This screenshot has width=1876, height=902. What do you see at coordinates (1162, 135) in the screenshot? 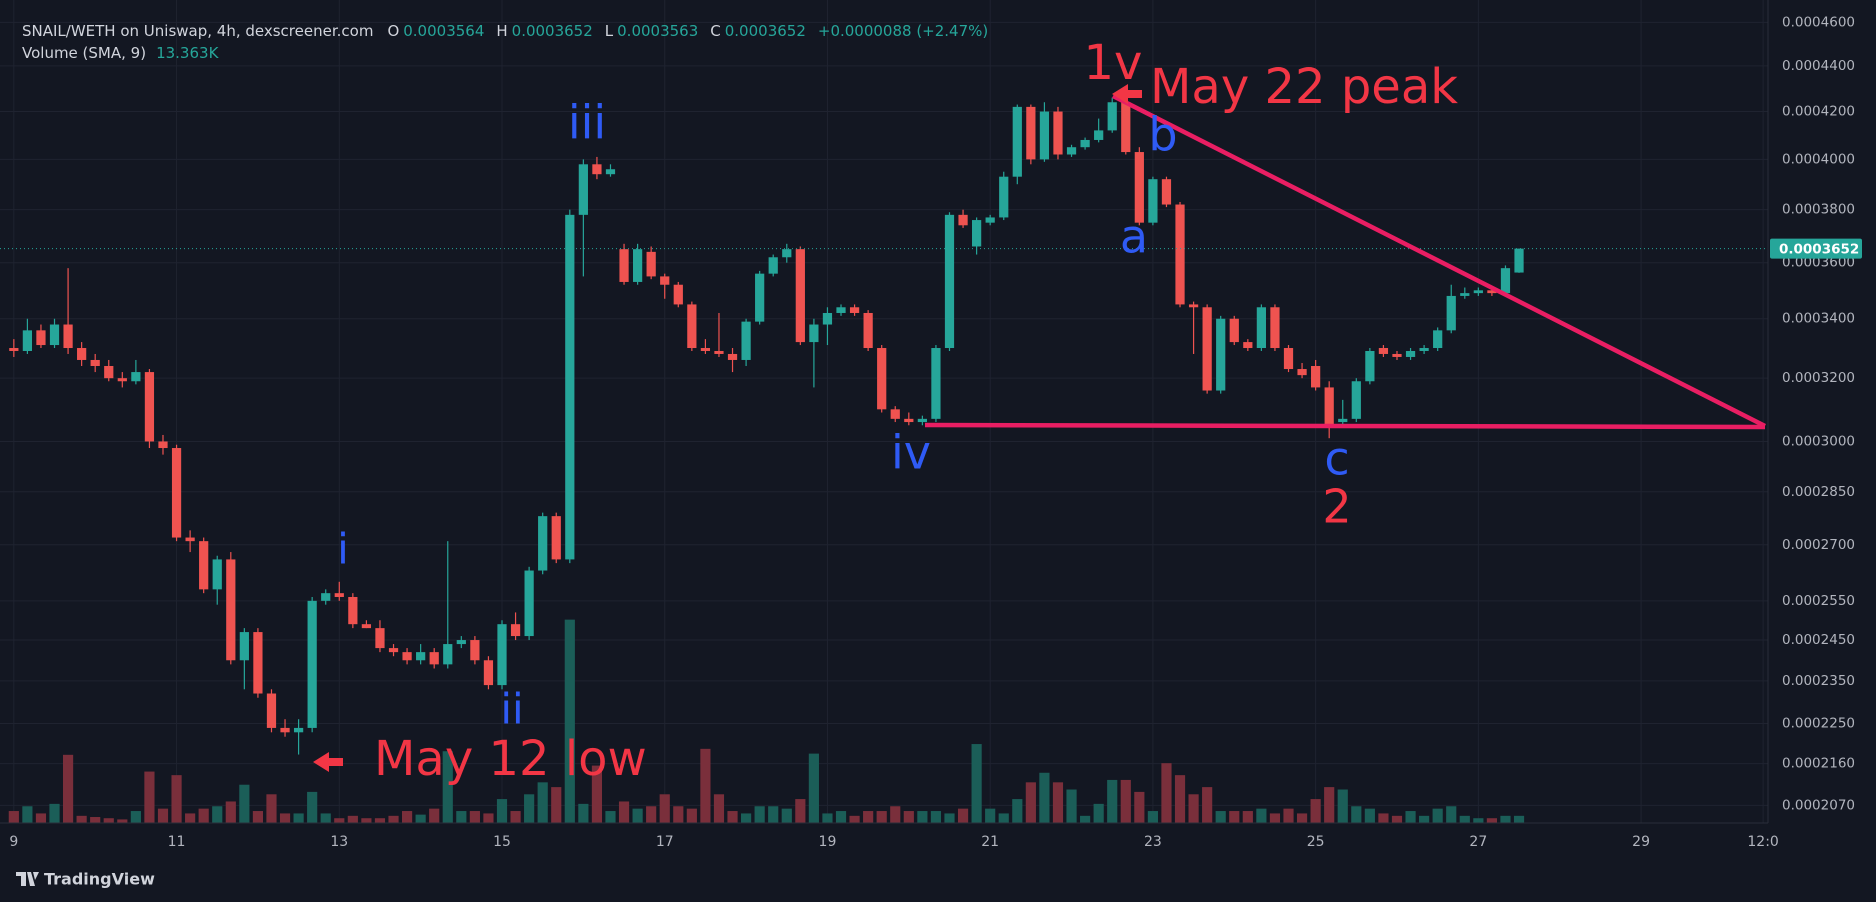
I see `annotation: b` at bounding box center [1162, 135].